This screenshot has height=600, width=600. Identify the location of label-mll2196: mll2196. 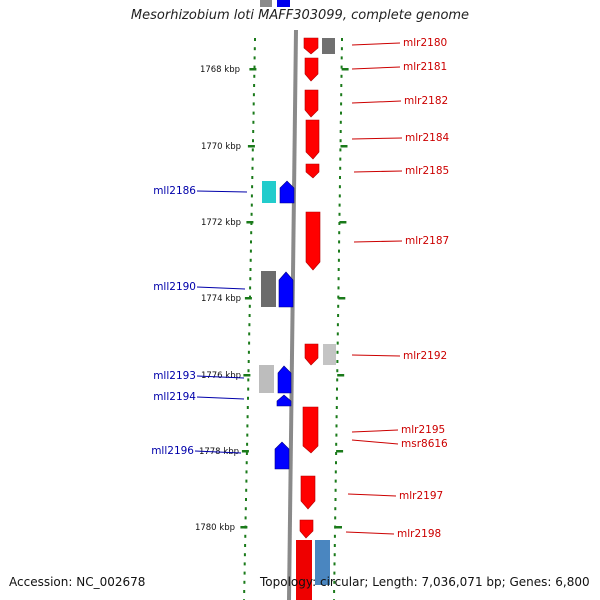
(172, 451).